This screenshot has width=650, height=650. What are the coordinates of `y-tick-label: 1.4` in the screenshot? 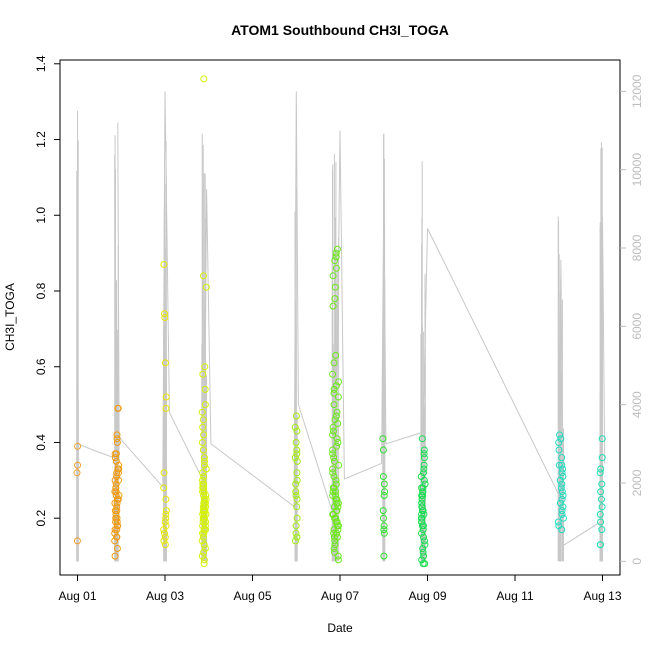 It's located at (41, 63).